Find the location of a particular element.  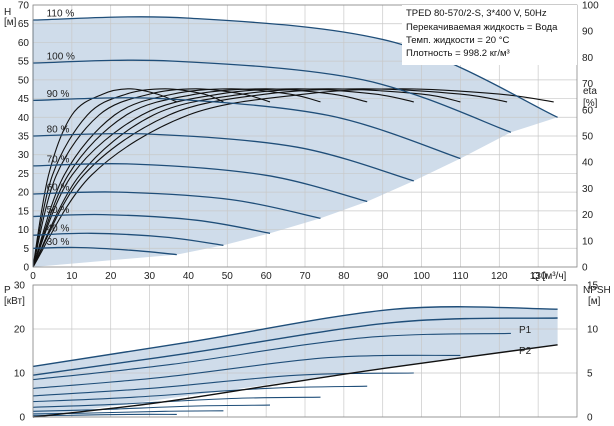

power-tick-label: 10 is located at coordinates (20, 374).